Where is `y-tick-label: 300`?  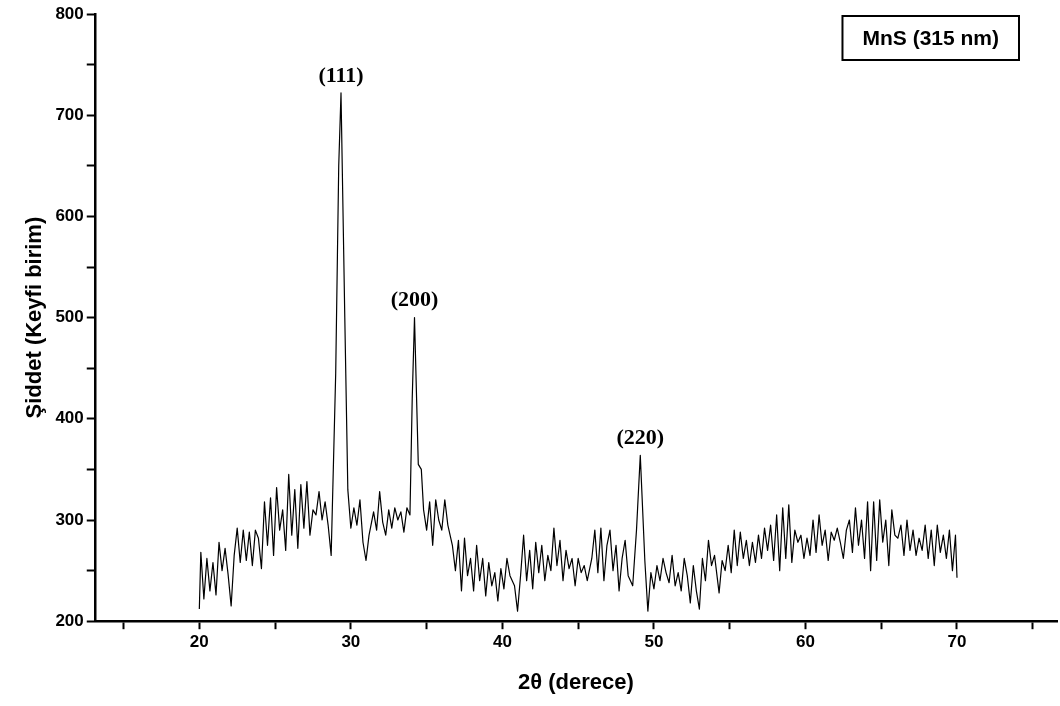 y-tick-label: 300 is located at coordinates (69, 519).